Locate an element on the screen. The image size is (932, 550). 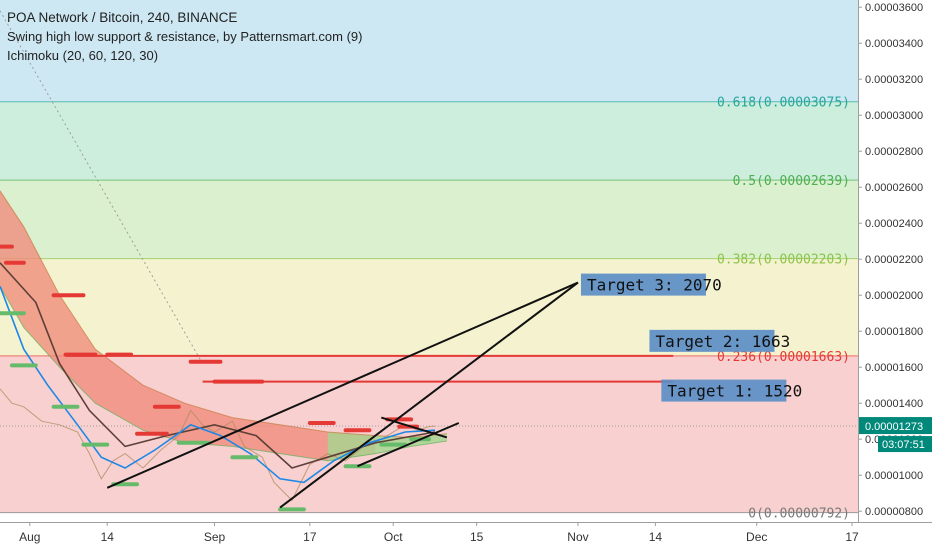
countdown-tag is located at coordinates (905, 444).